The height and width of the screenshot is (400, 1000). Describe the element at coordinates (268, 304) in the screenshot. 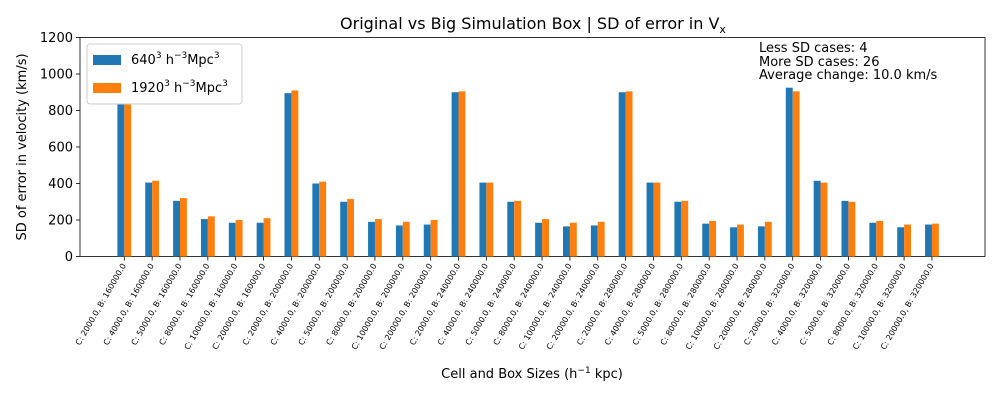

I see `x-tick-label: C: 2000.0, B: 200000.0` at that location.